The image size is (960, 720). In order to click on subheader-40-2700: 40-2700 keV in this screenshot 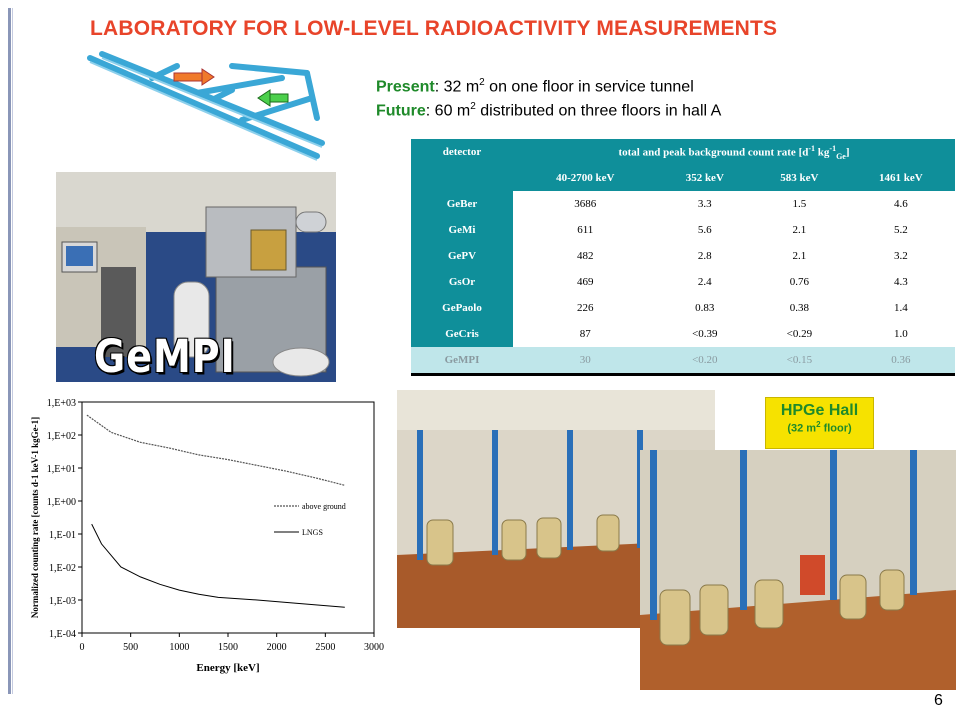, I will do `click(585, 178)`.